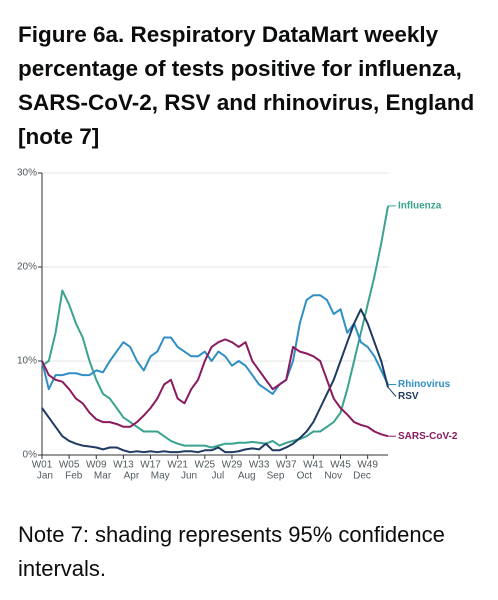  What do you see at coordinates (276, 476) in the screenshot?
I see `month-label: Sep` at bounding box center [276, 476].